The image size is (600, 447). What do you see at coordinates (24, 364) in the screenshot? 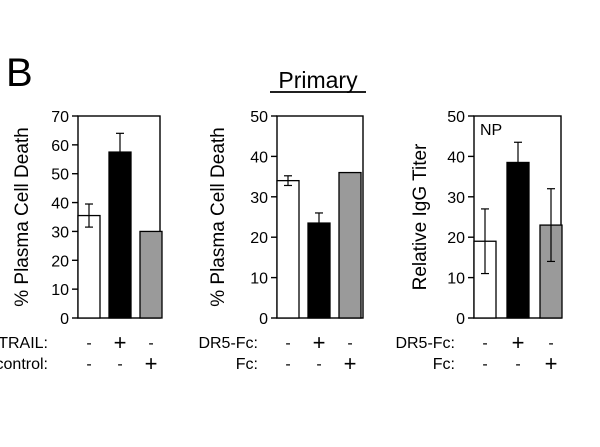
I see `treatment-label: control:` at bounding box center [24, 364].